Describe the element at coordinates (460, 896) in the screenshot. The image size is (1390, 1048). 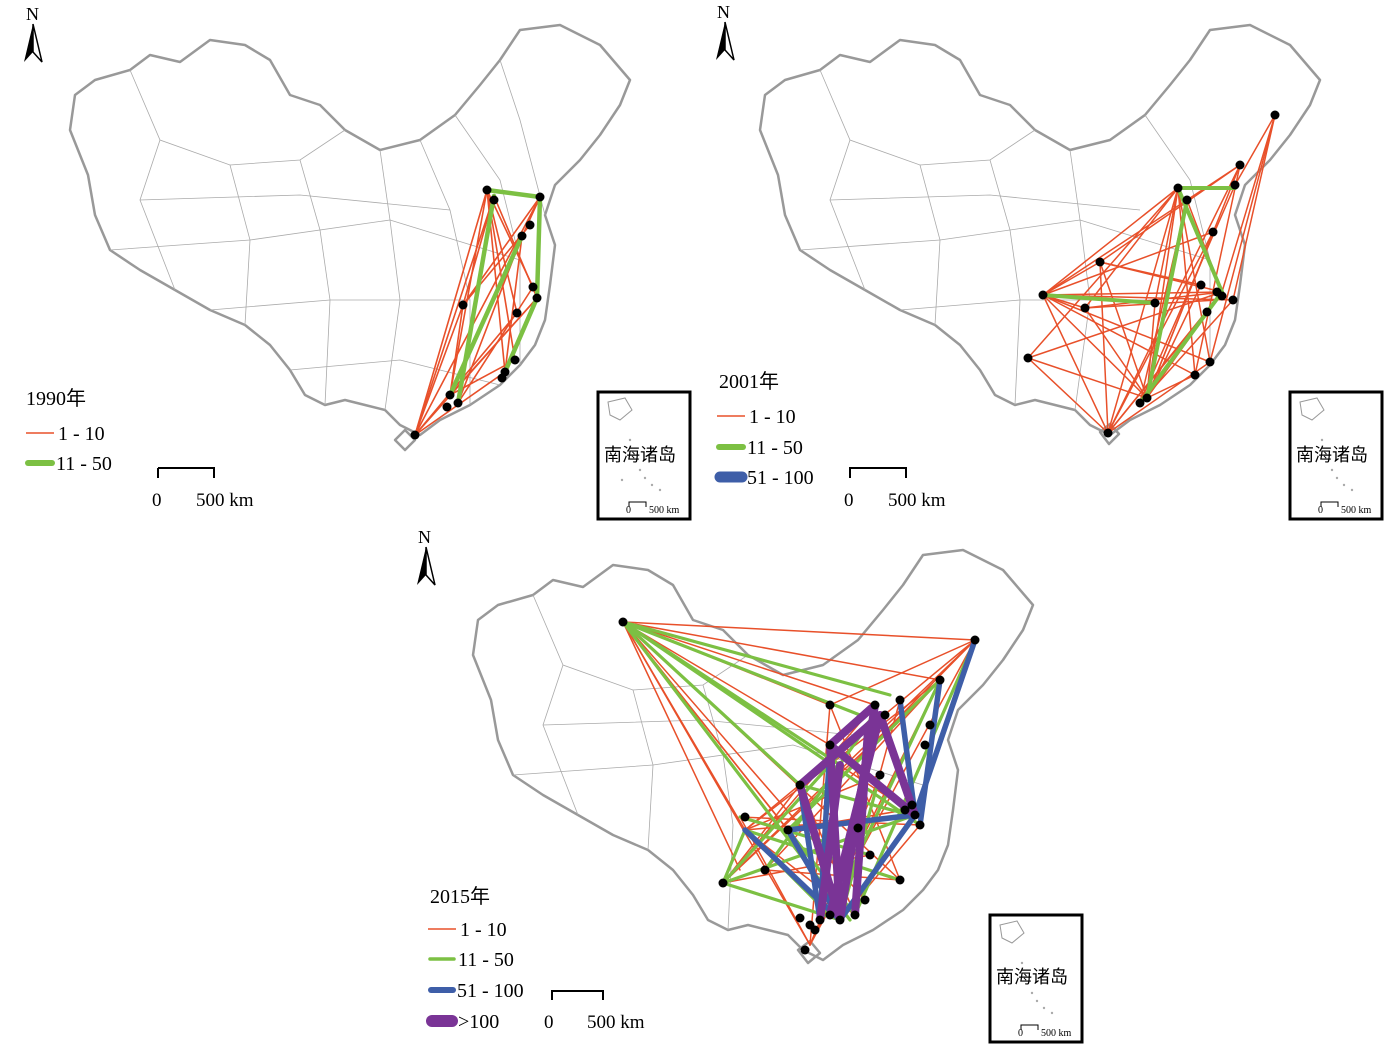
I see `legend-title: 2015年` at that location.